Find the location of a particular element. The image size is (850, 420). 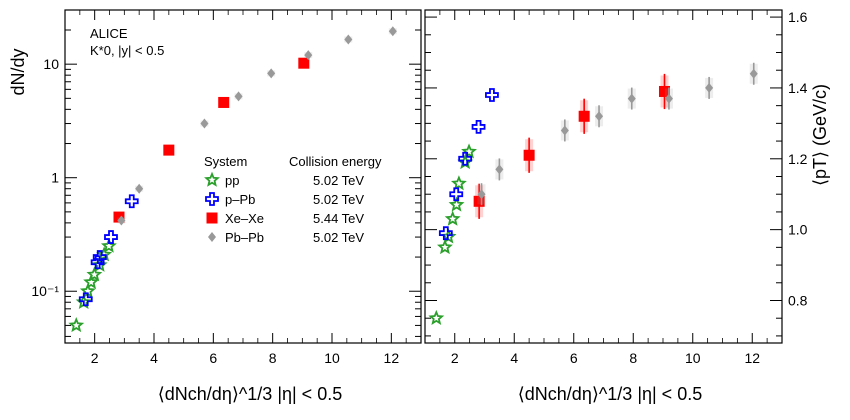

legend-entry-pp: pp is located at coordinates (232, 180).